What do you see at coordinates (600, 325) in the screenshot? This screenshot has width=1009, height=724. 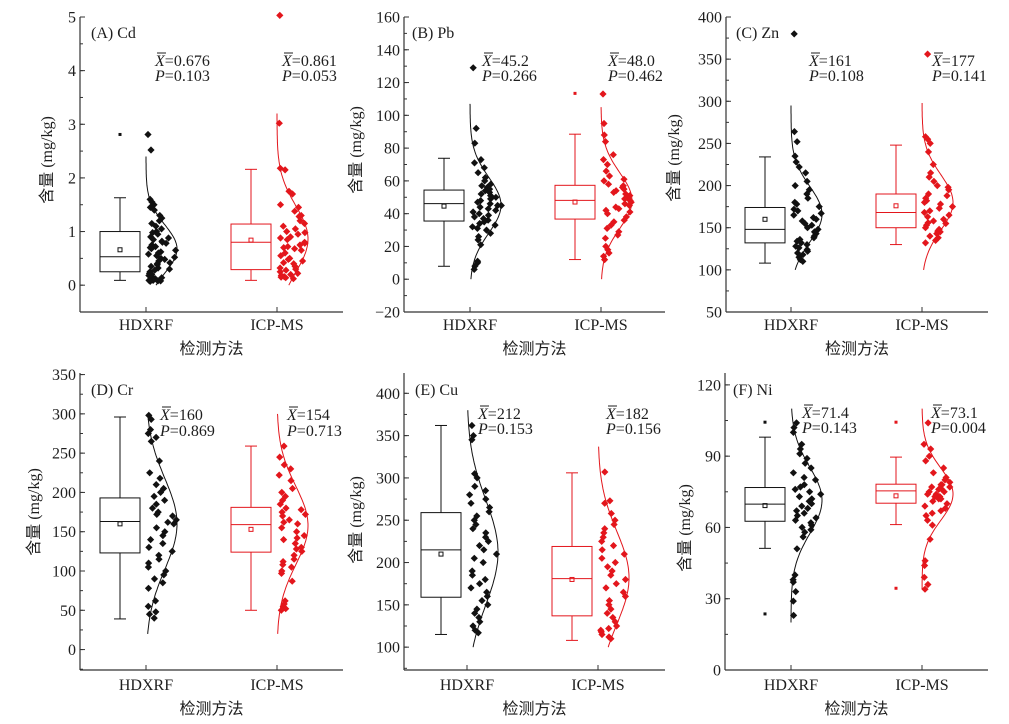 I see `x-tick-label: ICP-MS` at bounding box center [600, 325].